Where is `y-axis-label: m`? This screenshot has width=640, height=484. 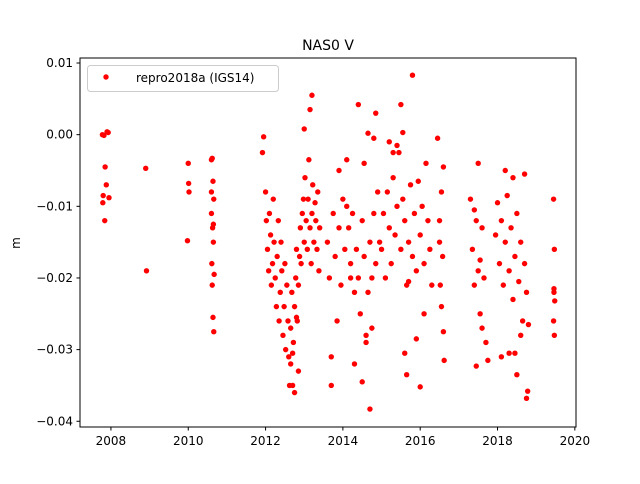 y-axis-label: m is located at coordinates (16, 243).